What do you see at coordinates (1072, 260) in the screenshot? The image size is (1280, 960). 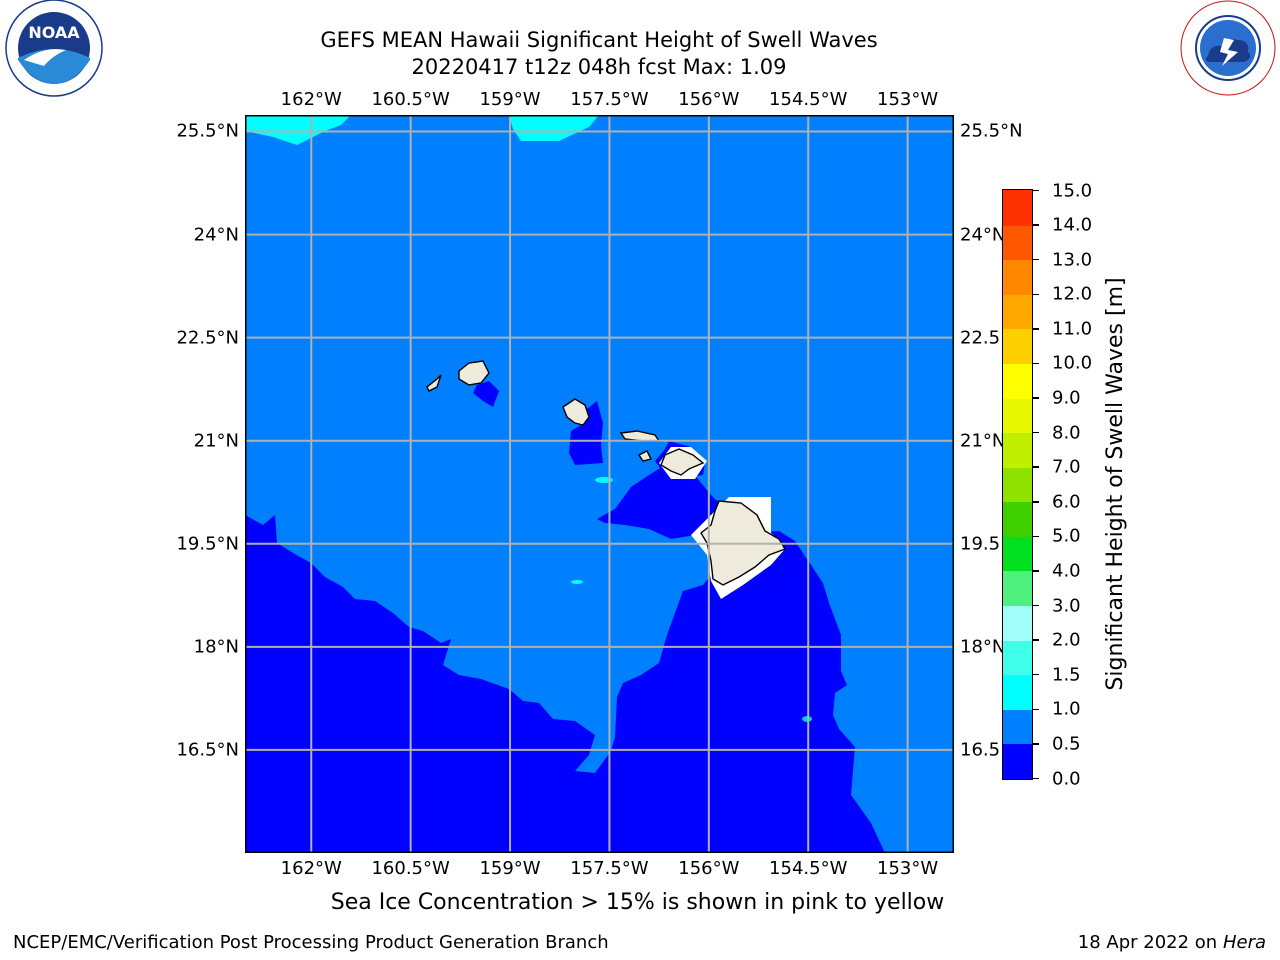 I see `colorbar-tick-label: 13.0` at bounding box center [1072, 260].